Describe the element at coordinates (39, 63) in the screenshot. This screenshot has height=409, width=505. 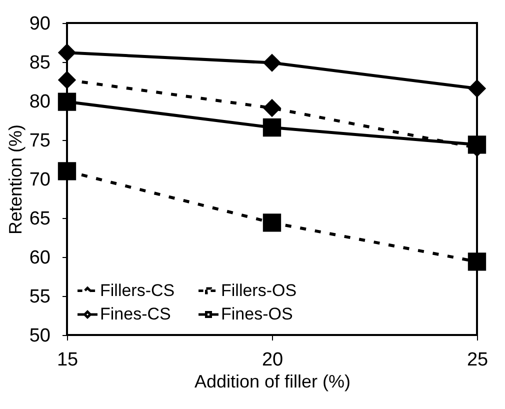
I see `y-tick-label: 85` at that location.